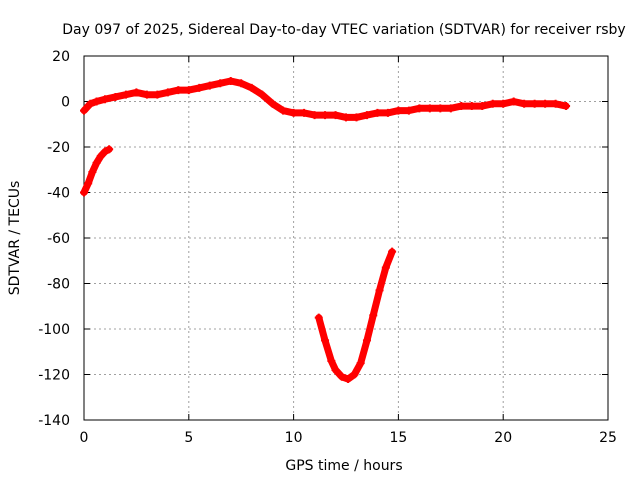 This screenshot has height=480, width=640. What do you see at coordinates (608, 438) in the screenshot?
I see `x-tick-label: 25` at bounding box center [608, 438].